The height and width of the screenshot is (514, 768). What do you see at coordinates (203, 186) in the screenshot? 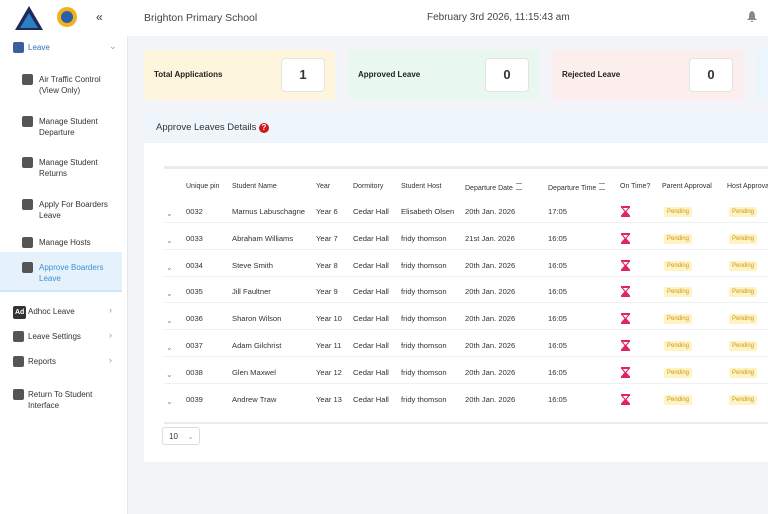
I see `column-header: Unique pin` at bounding box center [203, 186].